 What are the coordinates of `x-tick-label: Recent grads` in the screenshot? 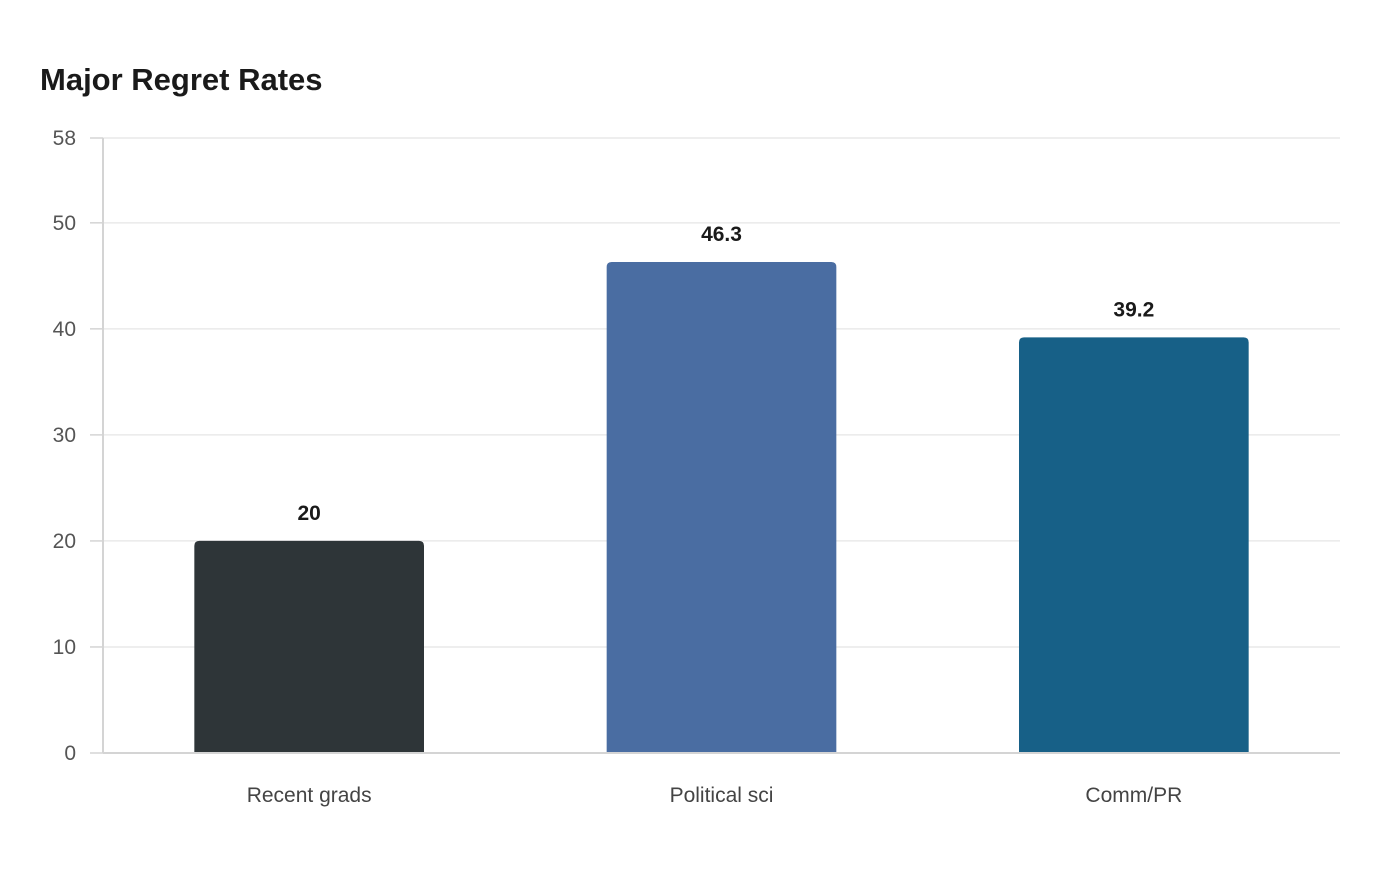 It's located at (309, 795).